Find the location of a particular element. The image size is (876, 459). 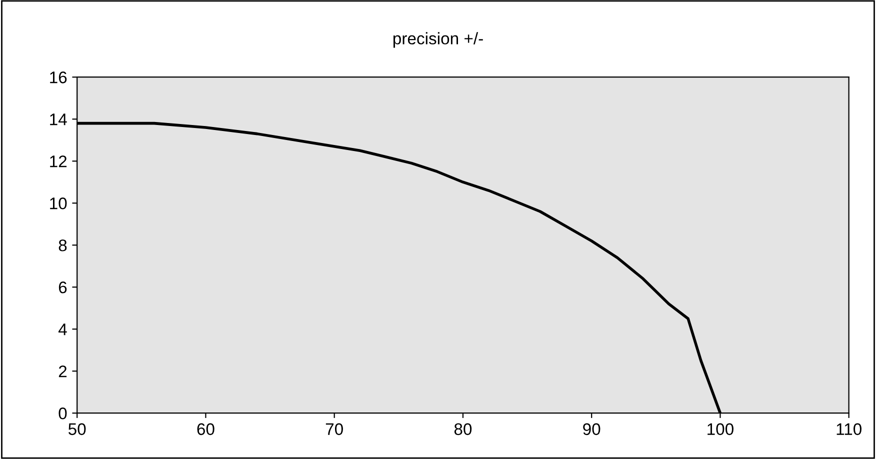

x-tick-label: 80 is located at coordinates (463, 429).